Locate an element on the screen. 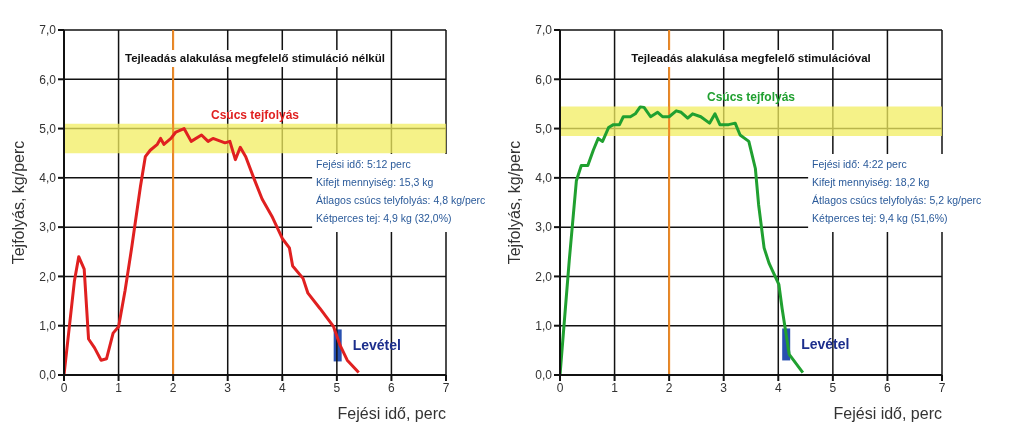 This screenshot has height=433, width=1009. annotation: Kétperces tej: 4,9 kg (32,0%) is located at coordinates (384, 218).